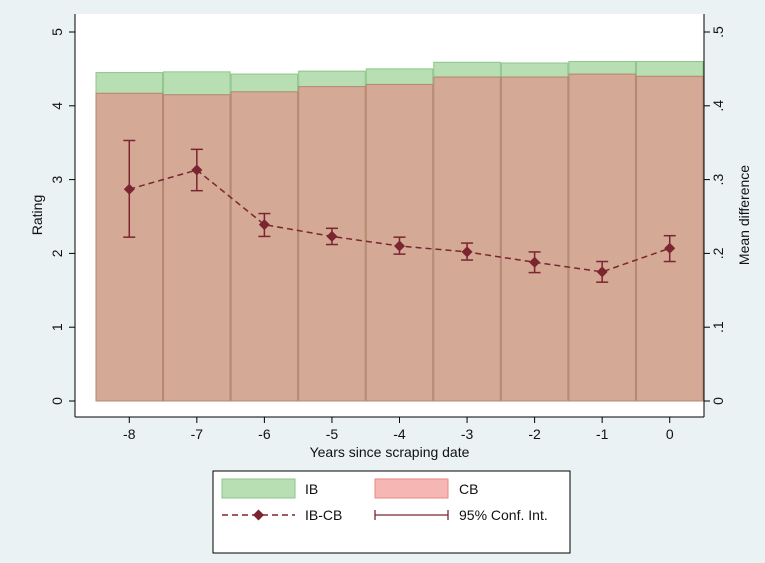 This screenshot has width=765, height=563. I want to click on y2-tick-label: .5, so click(718, 32).